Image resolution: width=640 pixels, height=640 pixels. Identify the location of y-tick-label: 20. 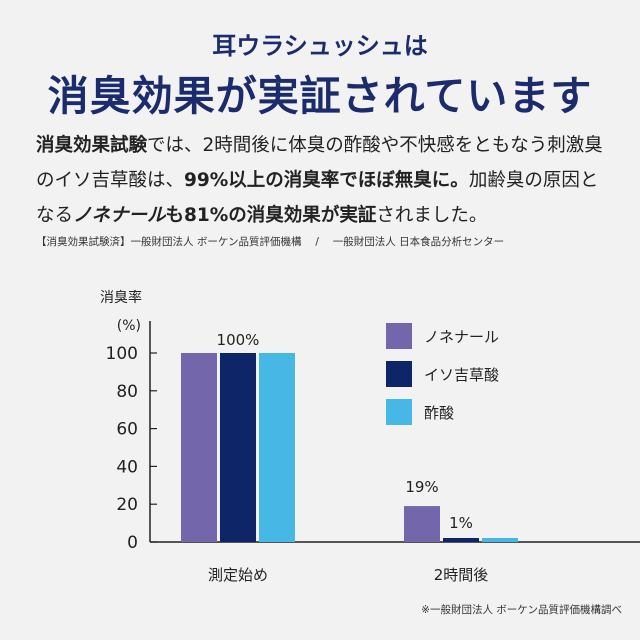
(127, 505).